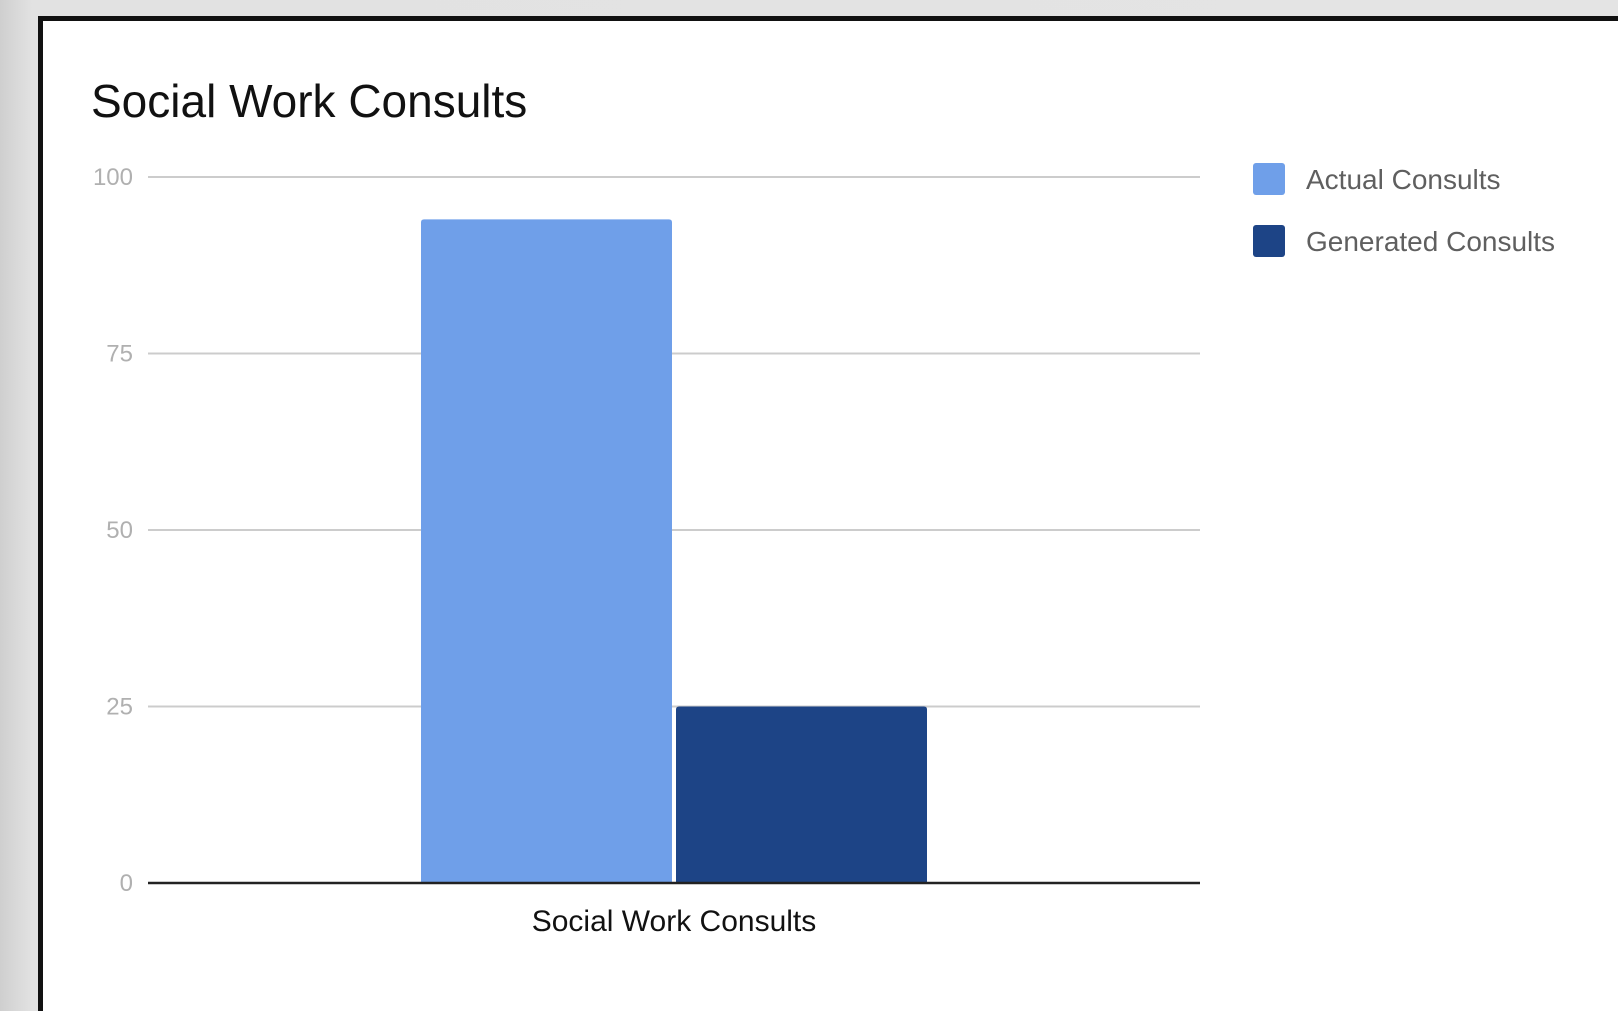  I want to click on x-category-label: Social Work Consults, so click(674, 921).